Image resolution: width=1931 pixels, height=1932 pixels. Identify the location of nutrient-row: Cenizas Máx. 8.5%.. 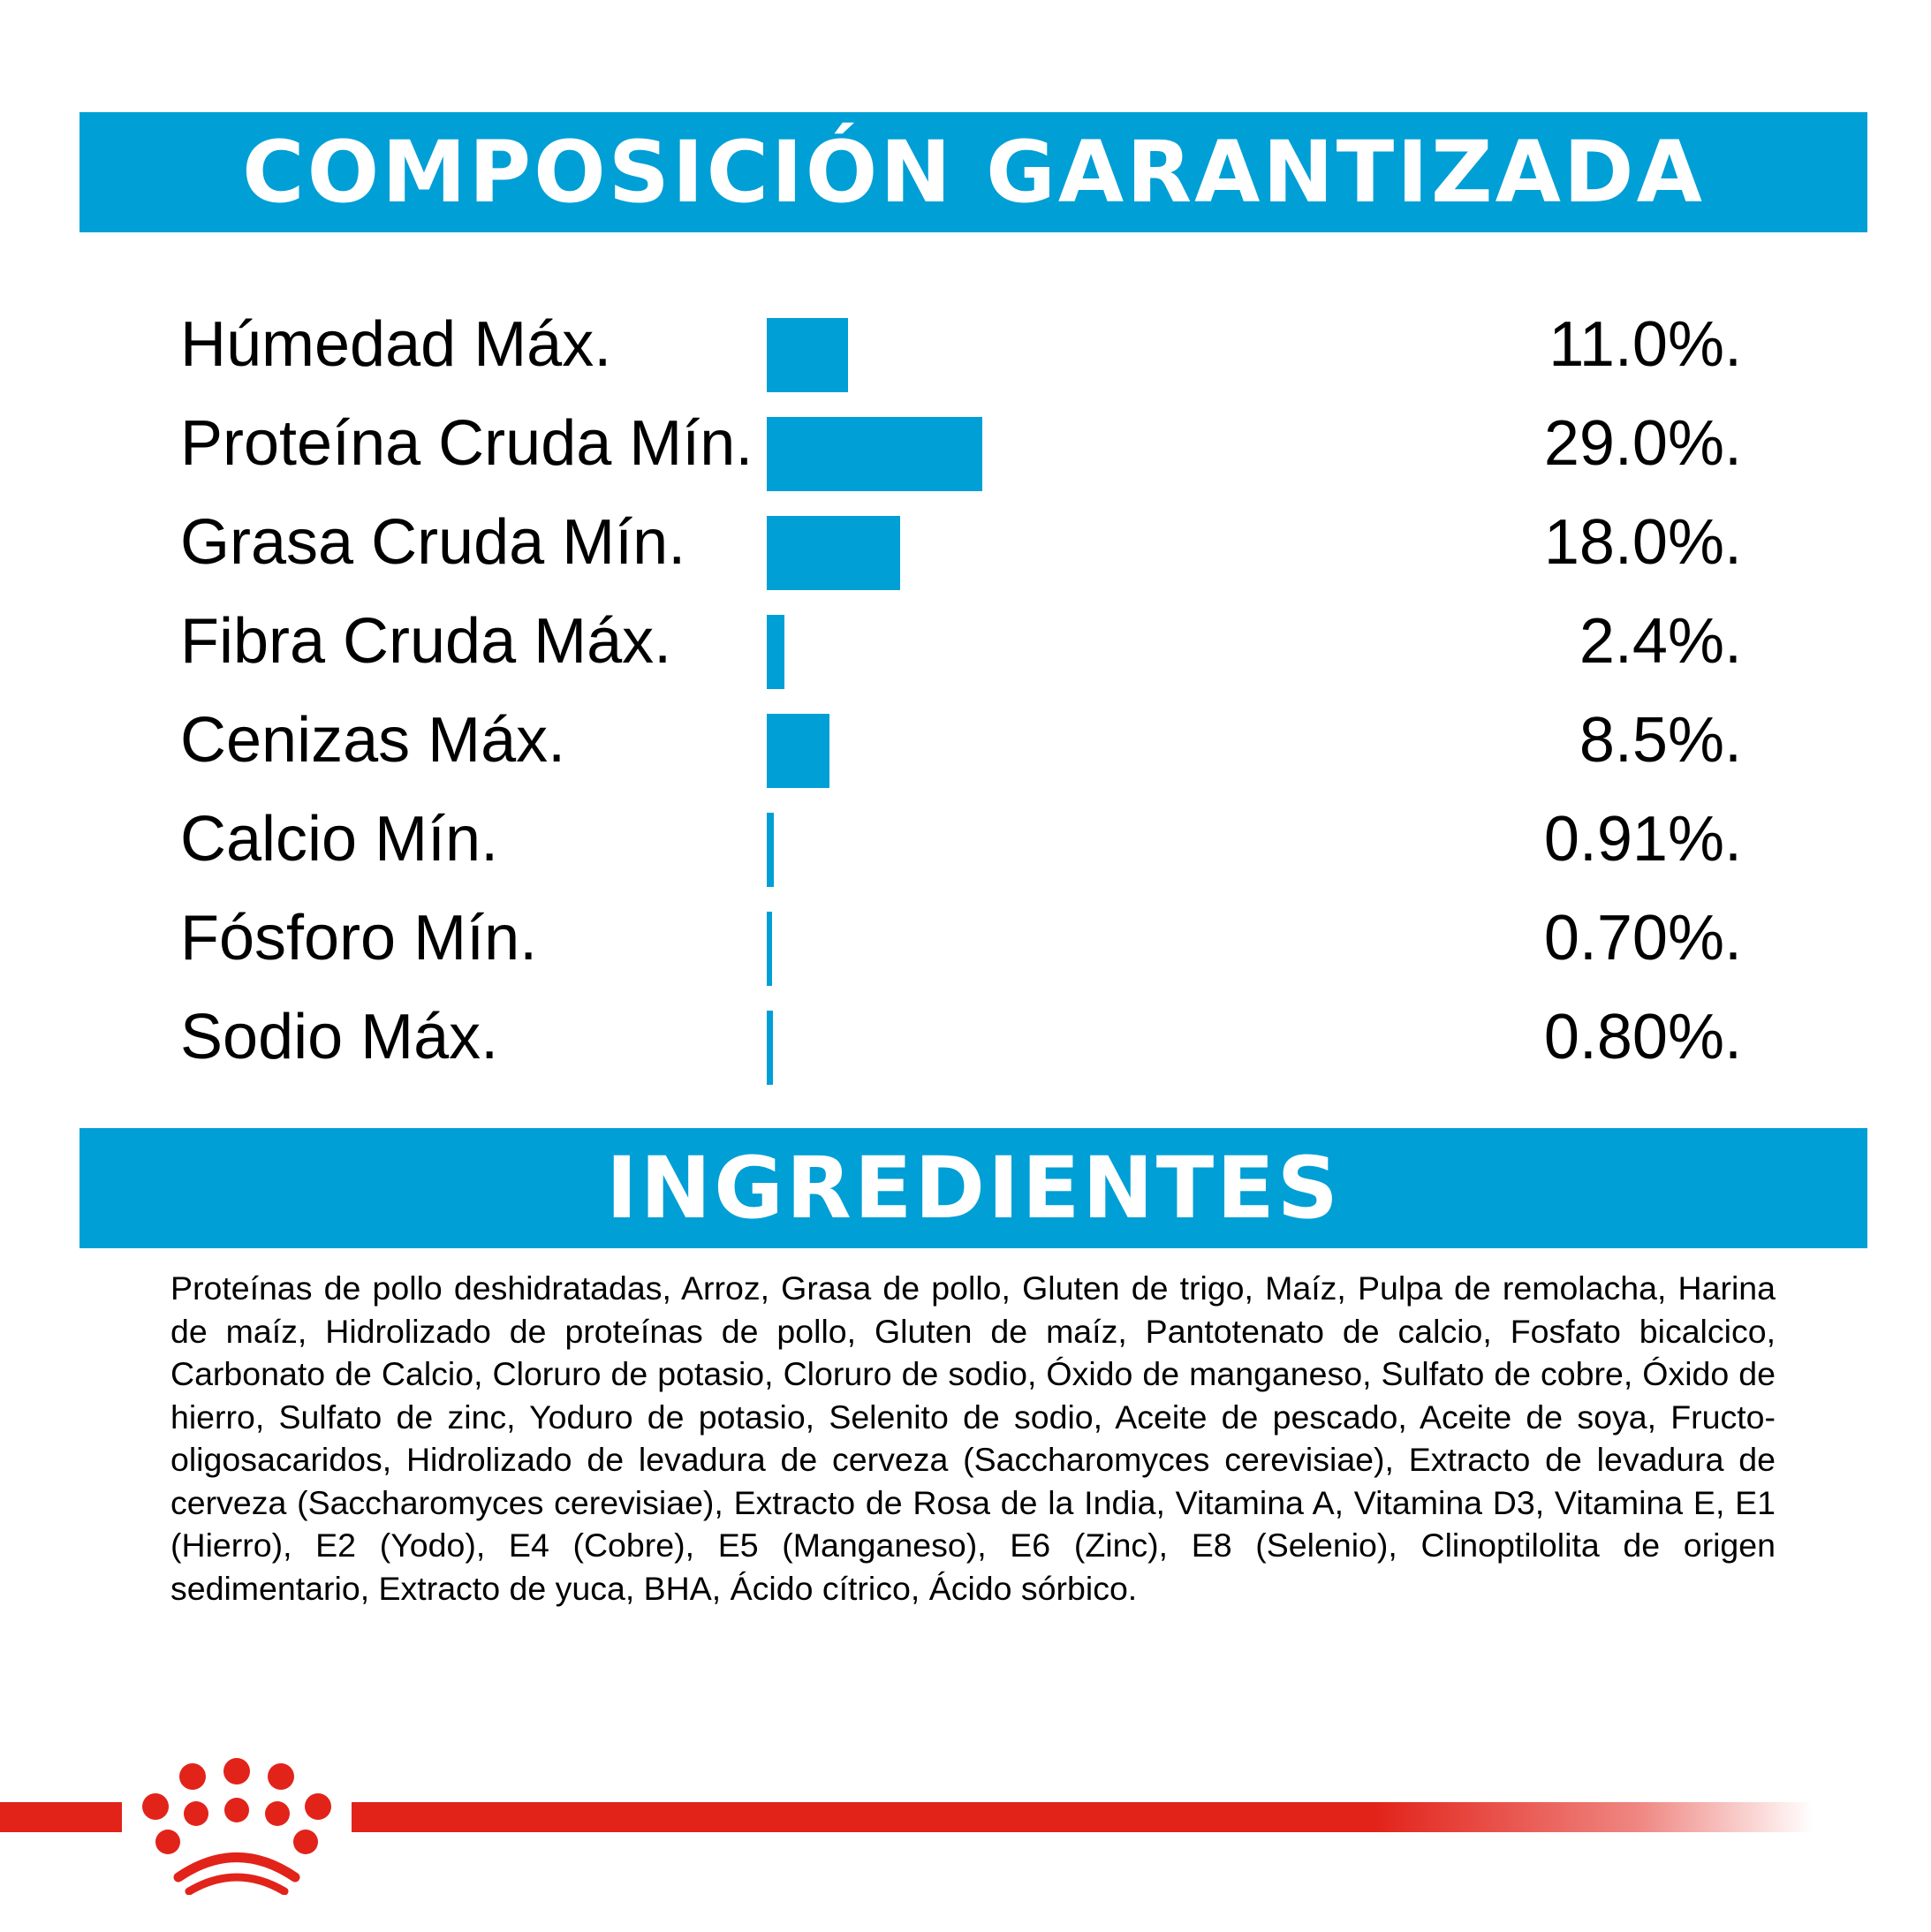
(965, 741).